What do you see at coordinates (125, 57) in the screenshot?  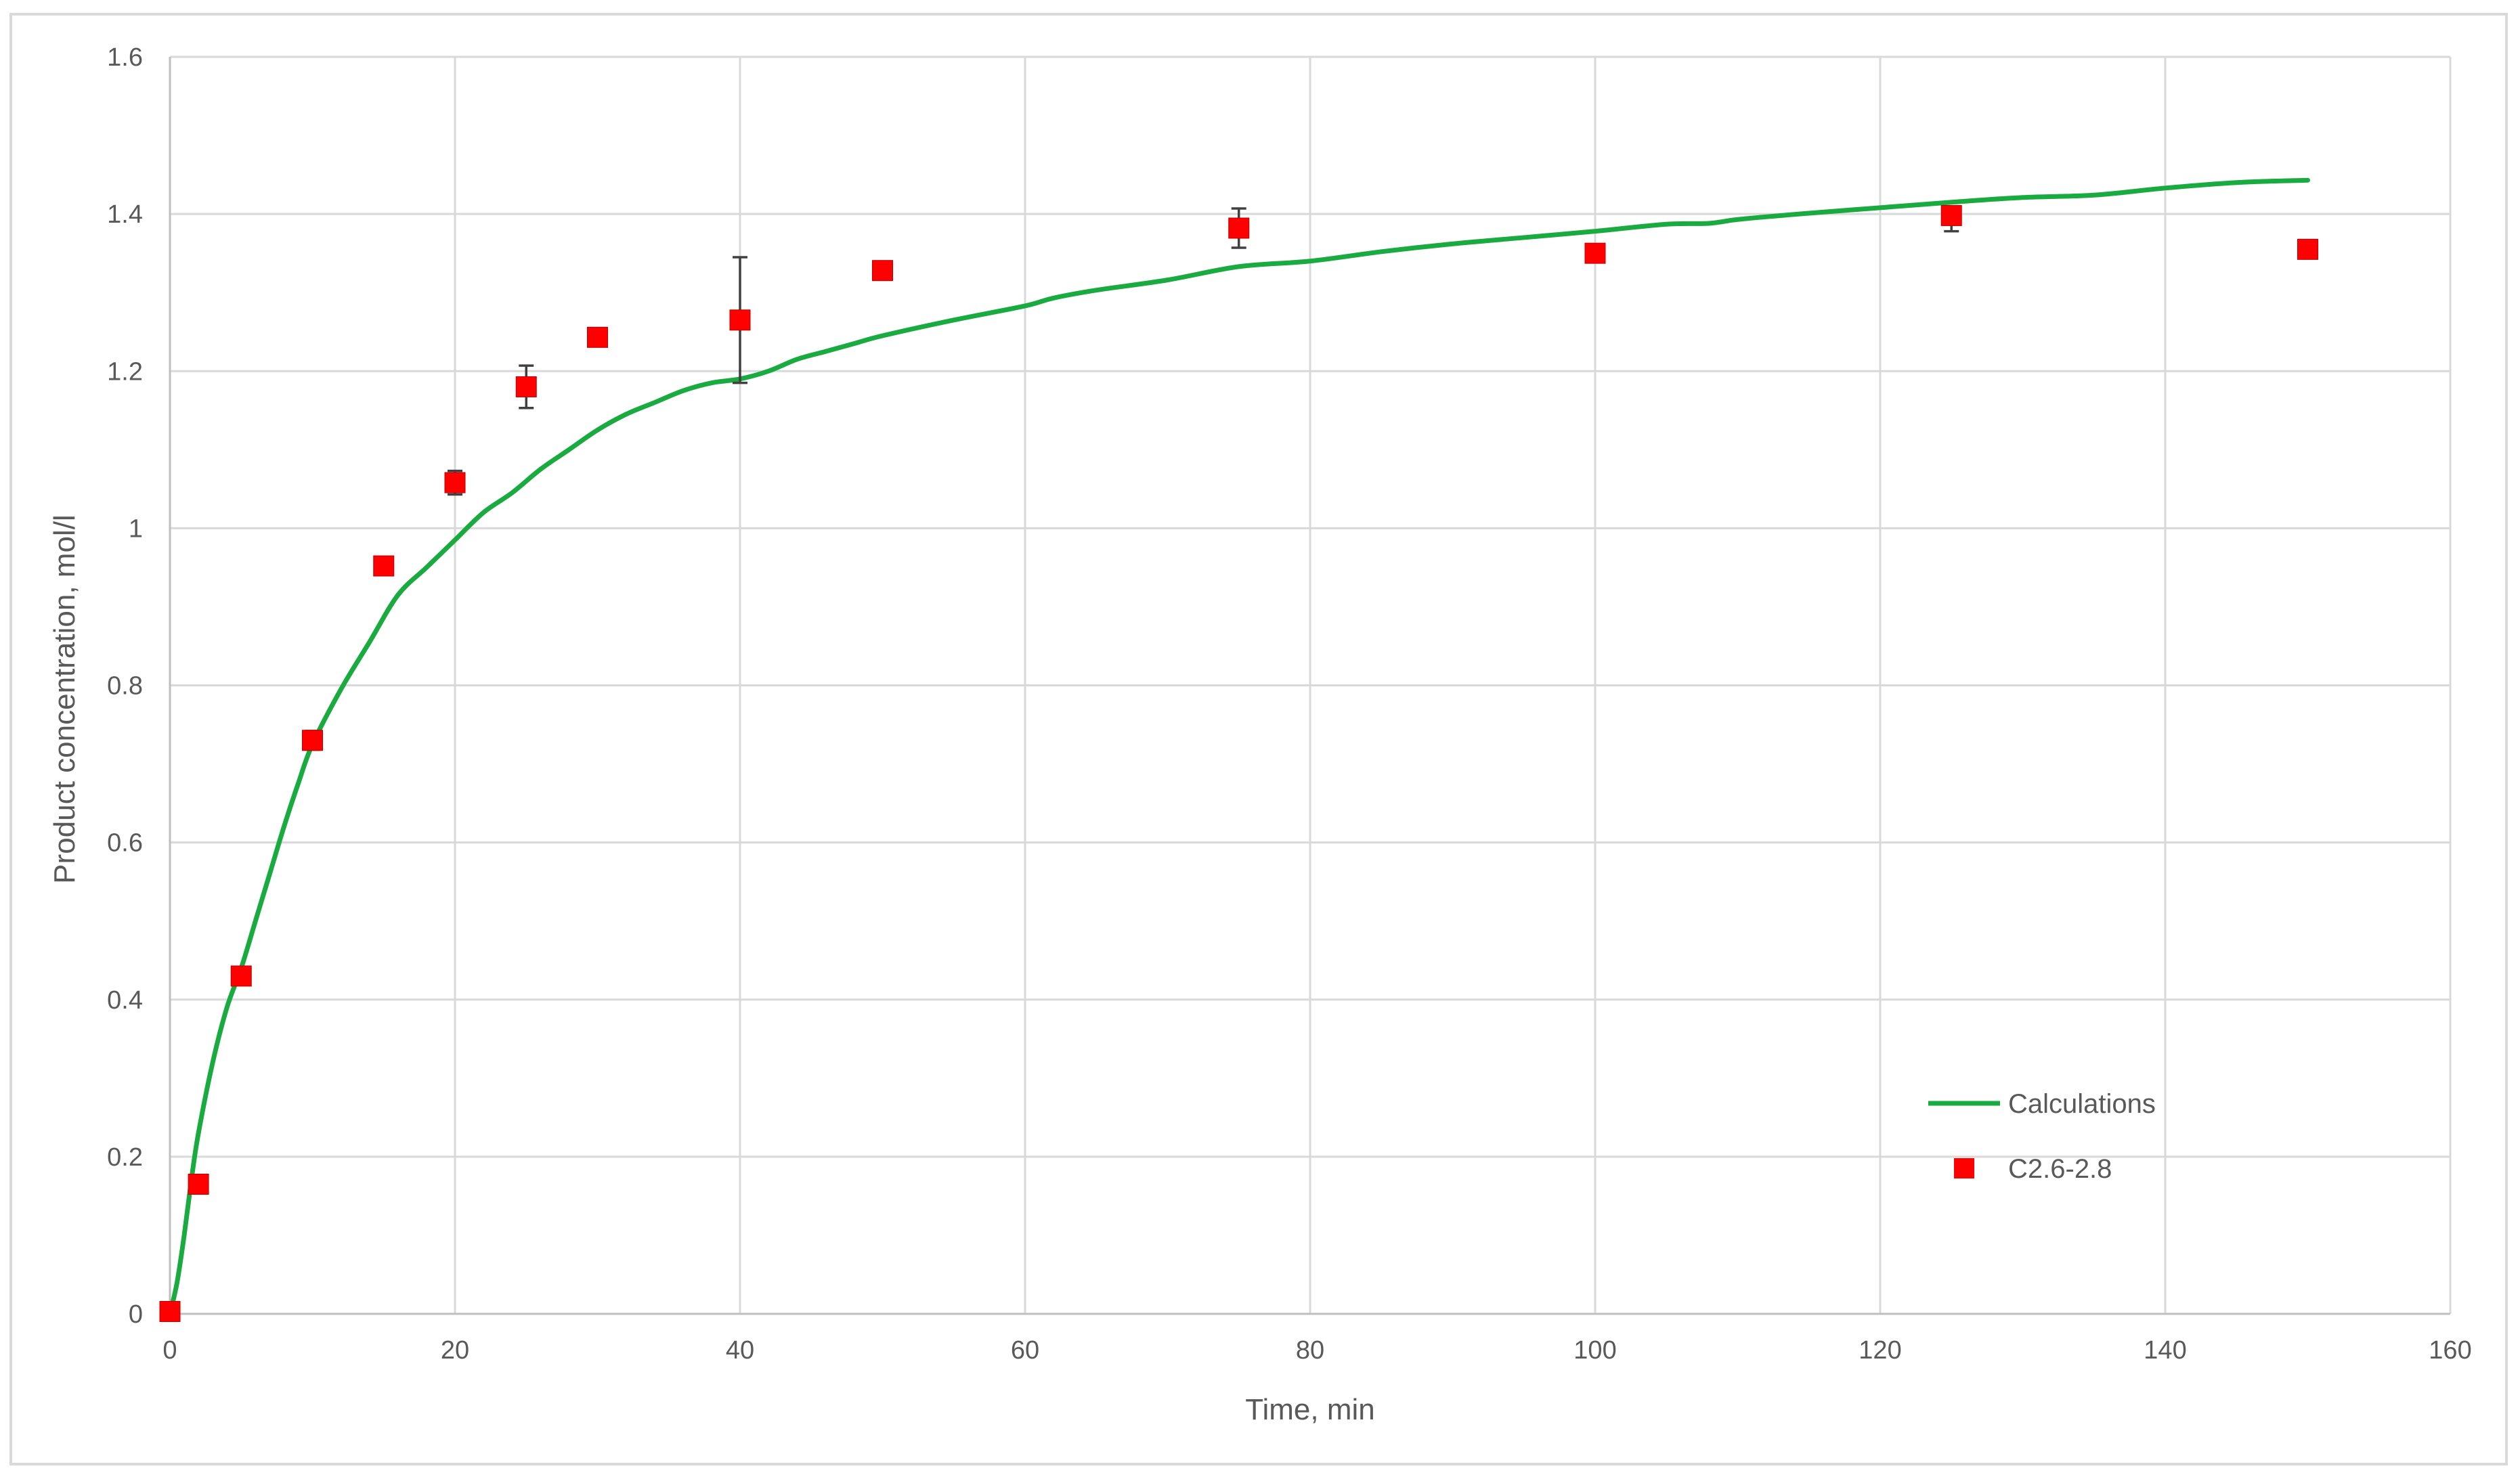 I see `y-tick-label: 1.6` at bounding box center [125, 57].